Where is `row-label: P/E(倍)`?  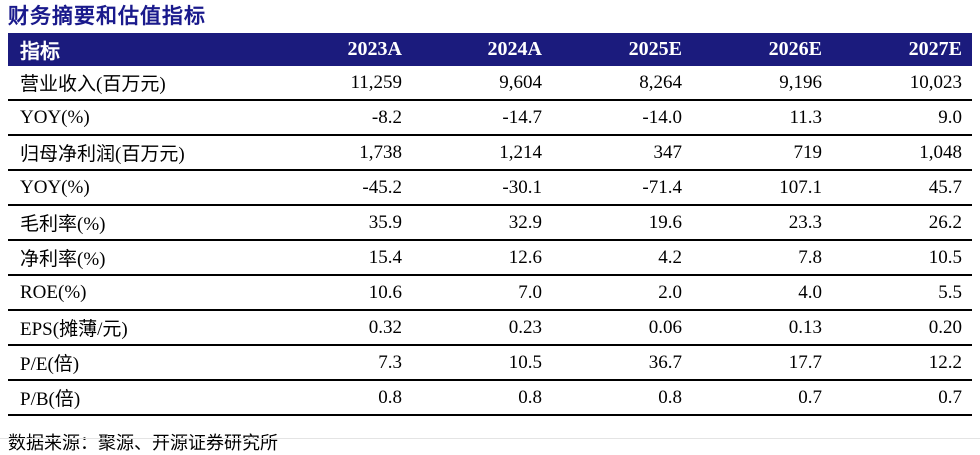 row-label: P/E(倍) is located at coordinates (140, 363).